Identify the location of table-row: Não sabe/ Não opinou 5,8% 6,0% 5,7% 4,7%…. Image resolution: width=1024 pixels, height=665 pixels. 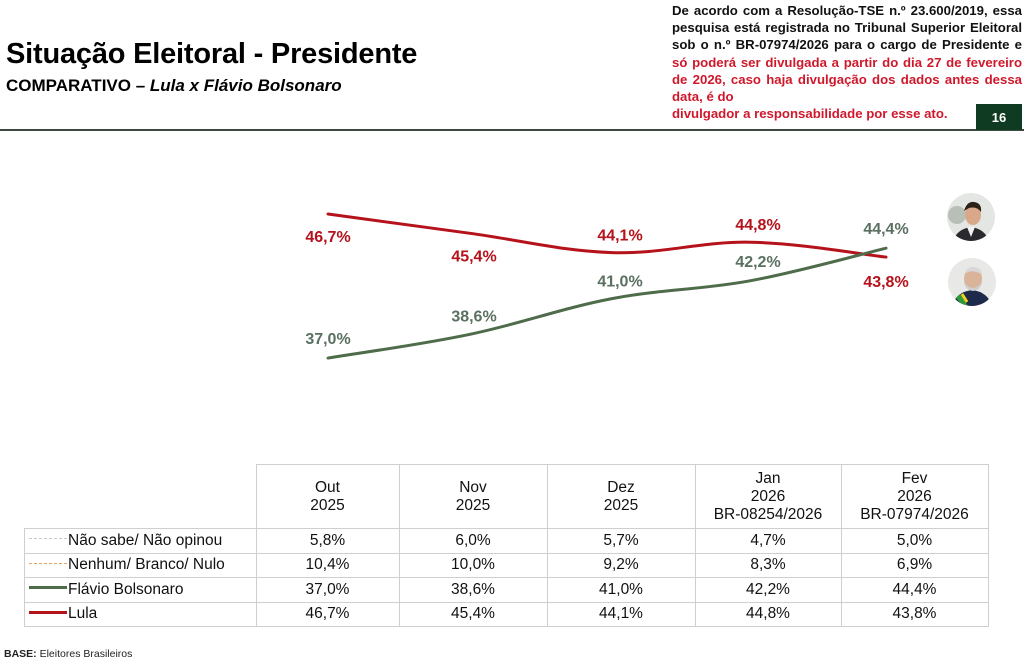
(506, 541).